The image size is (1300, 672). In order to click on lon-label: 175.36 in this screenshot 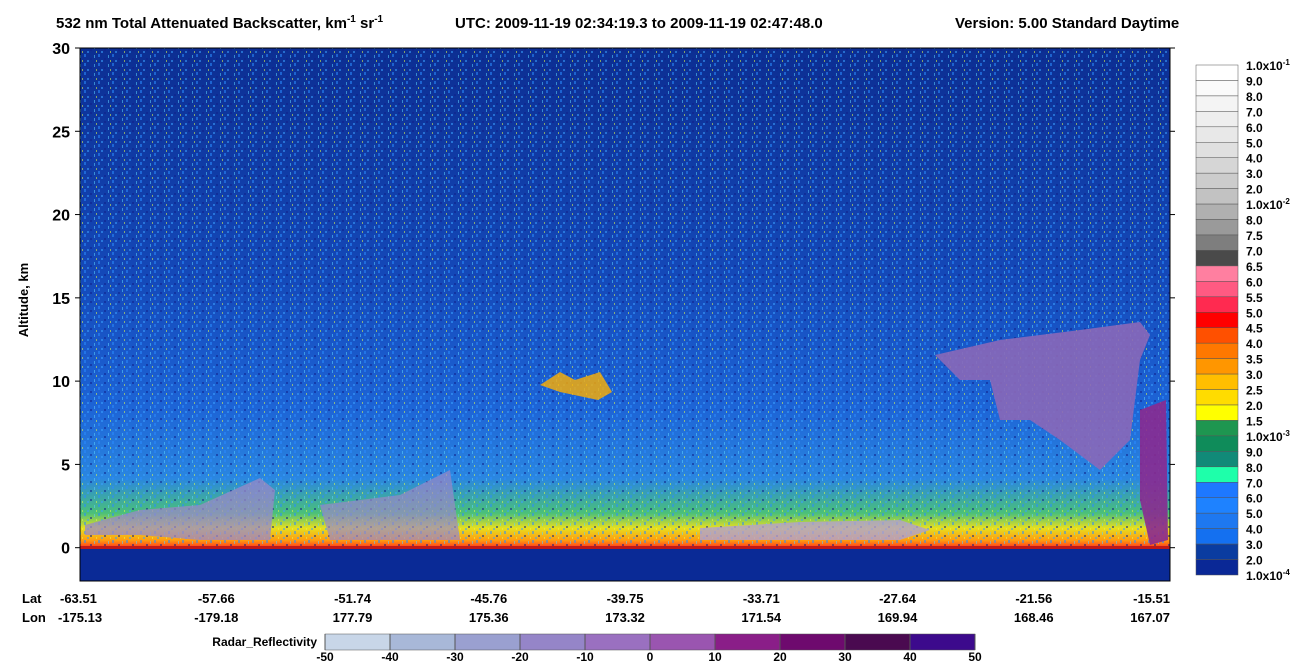, I will do `click(489, 617)`.